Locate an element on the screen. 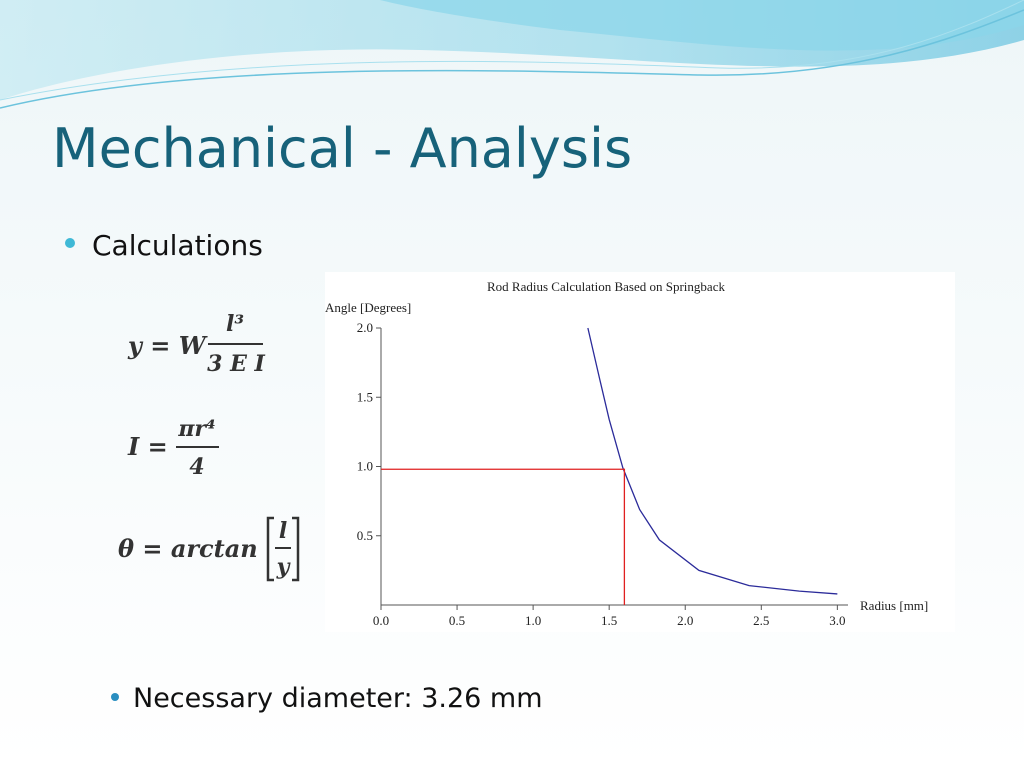 This screenshot has height=768, width=1024. x-tick-label: 0.0 is located at coordinates (381, 620).